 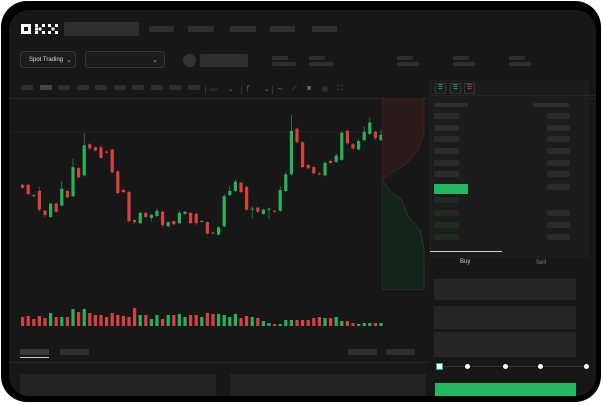 I want to click on divider, so click(x=512, y=95).